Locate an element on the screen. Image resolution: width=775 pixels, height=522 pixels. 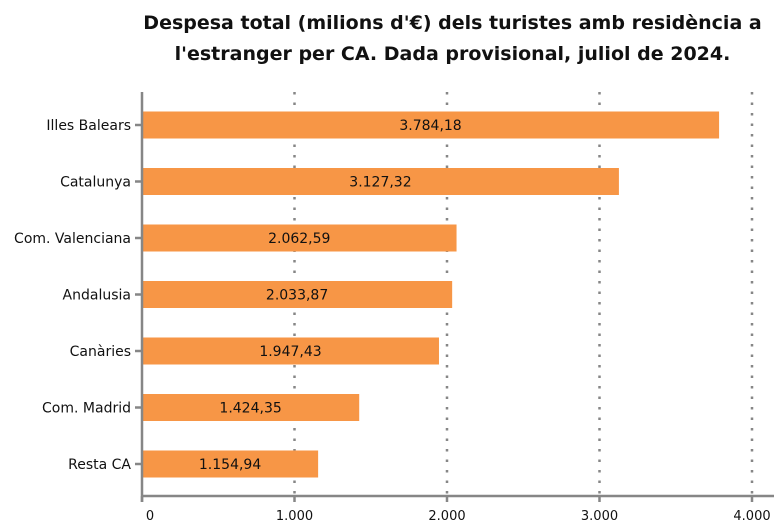
x-tick-label-3: 3.000 is located at coordinates (599, 515).